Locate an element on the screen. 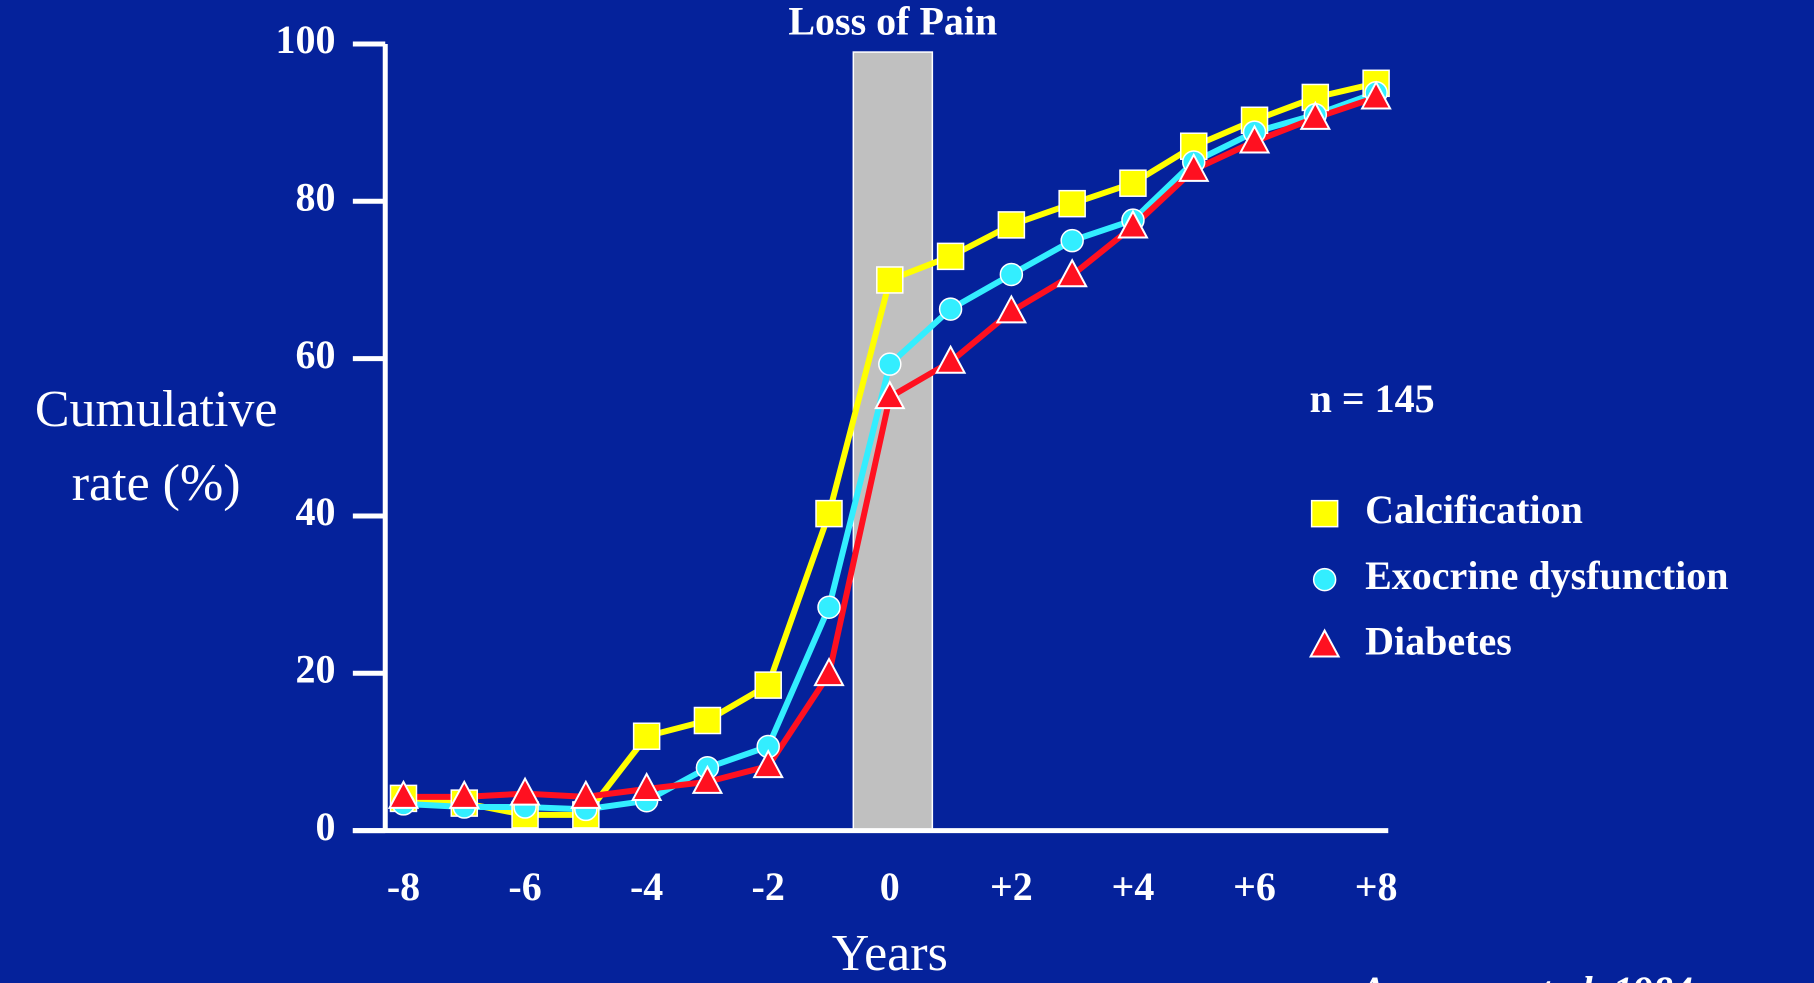 The height and width of the screenshot is (983, 1814). x-tick-label: -6 is located at coordinates (524, 886).